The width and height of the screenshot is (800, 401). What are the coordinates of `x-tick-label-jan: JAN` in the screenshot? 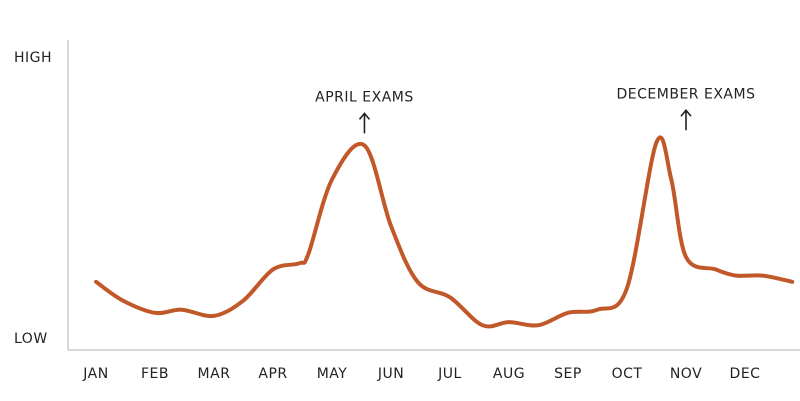 It's located at (95, 374).